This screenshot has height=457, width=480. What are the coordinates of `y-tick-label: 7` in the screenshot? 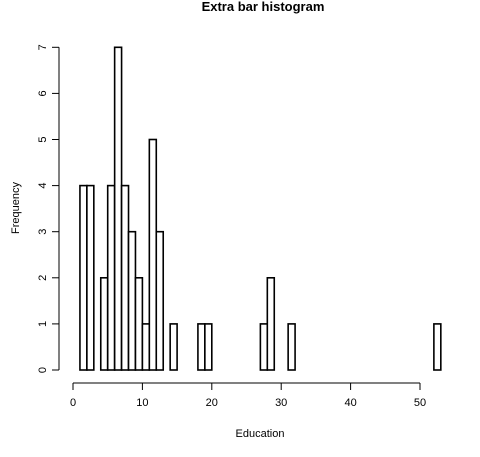 It's located at (43, 47).